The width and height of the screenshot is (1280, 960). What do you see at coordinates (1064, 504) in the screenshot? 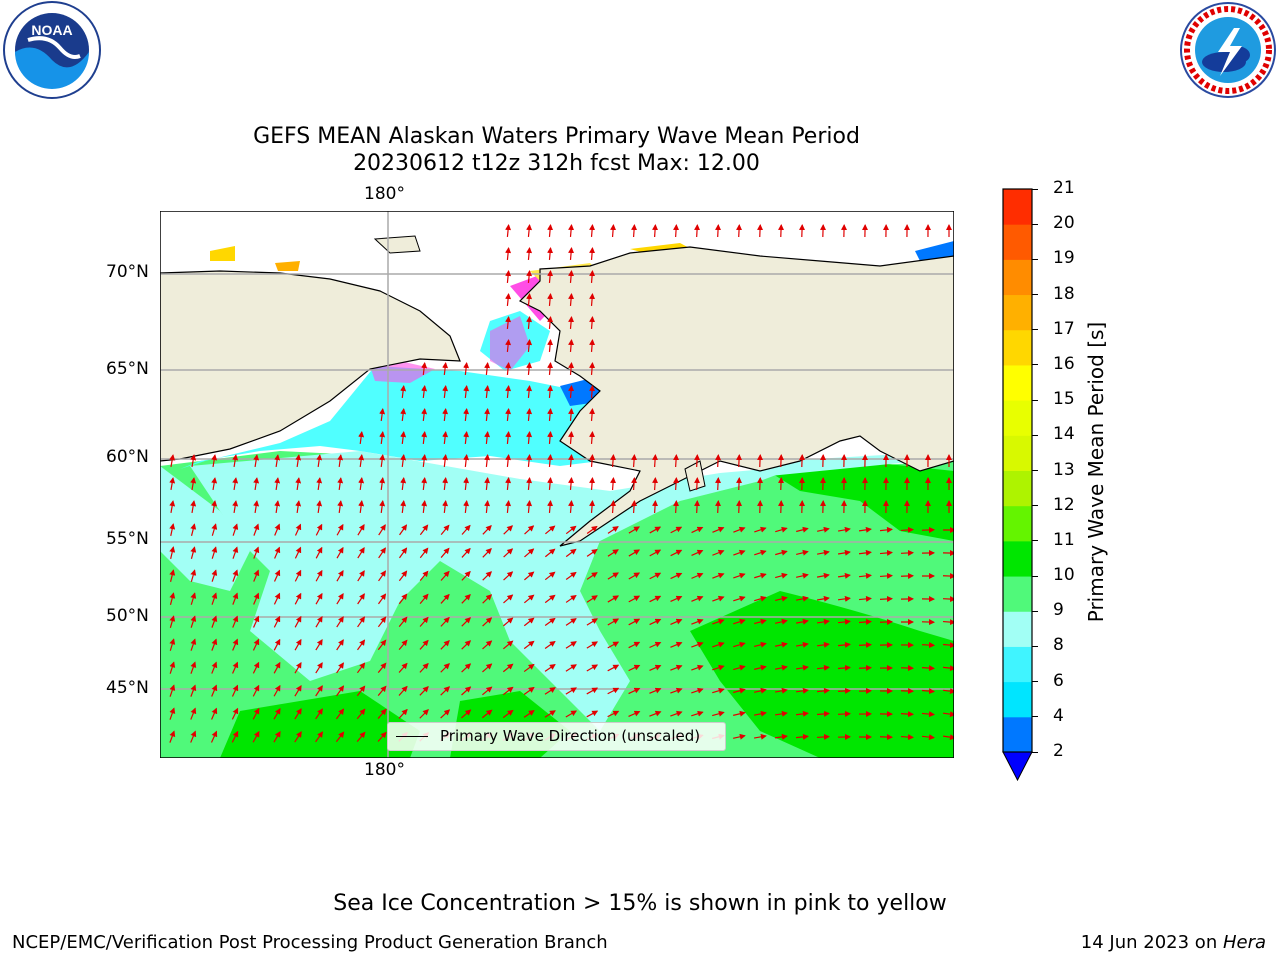
I see `colorbar-tick-label: 12` at bounding box center [1064, 504].